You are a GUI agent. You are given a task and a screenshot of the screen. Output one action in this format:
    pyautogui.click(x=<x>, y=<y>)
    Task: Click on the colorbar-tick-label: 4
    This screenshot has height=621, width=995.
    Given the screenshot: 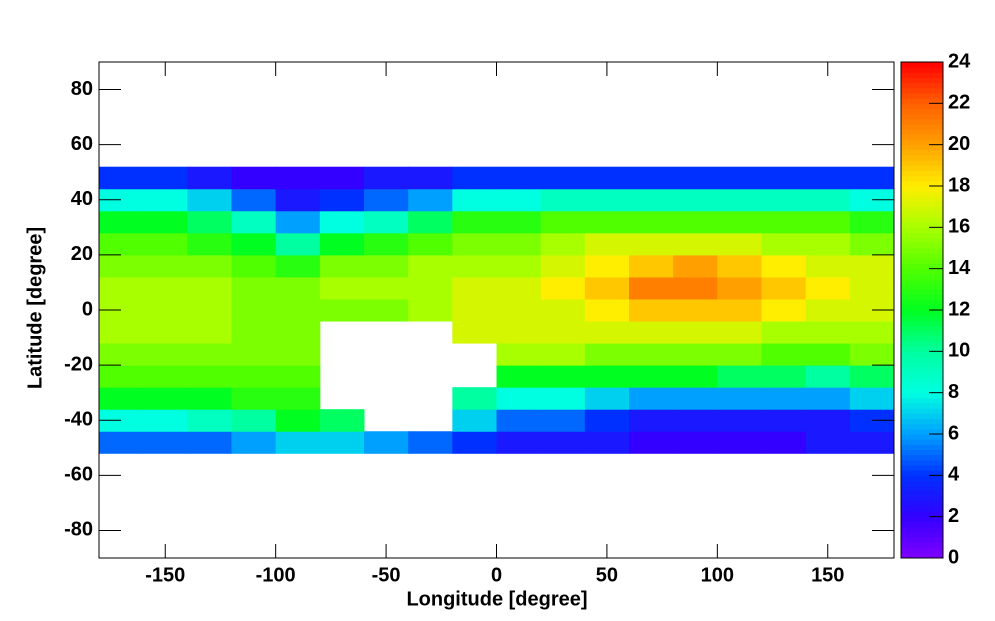 What is the action you would take?
    pyautogui.click(x=954, y=475)
    